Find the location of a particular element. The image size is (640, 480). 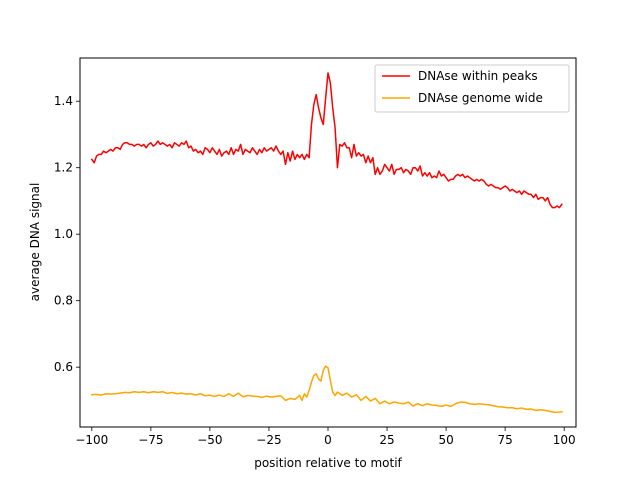

legend: DNAse within peaks DNAse genome wide is located at coordinates (472, 88).